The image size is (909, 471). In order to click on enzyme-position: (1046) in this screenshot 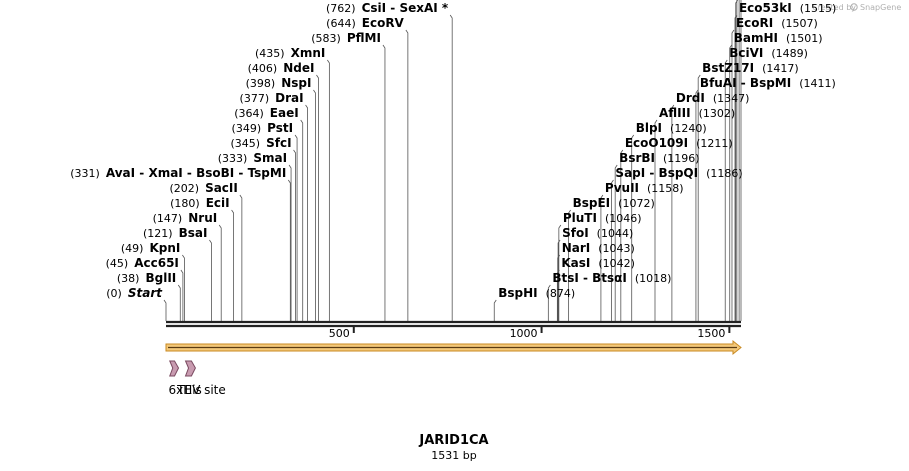, I will do `click(623, 218)`.